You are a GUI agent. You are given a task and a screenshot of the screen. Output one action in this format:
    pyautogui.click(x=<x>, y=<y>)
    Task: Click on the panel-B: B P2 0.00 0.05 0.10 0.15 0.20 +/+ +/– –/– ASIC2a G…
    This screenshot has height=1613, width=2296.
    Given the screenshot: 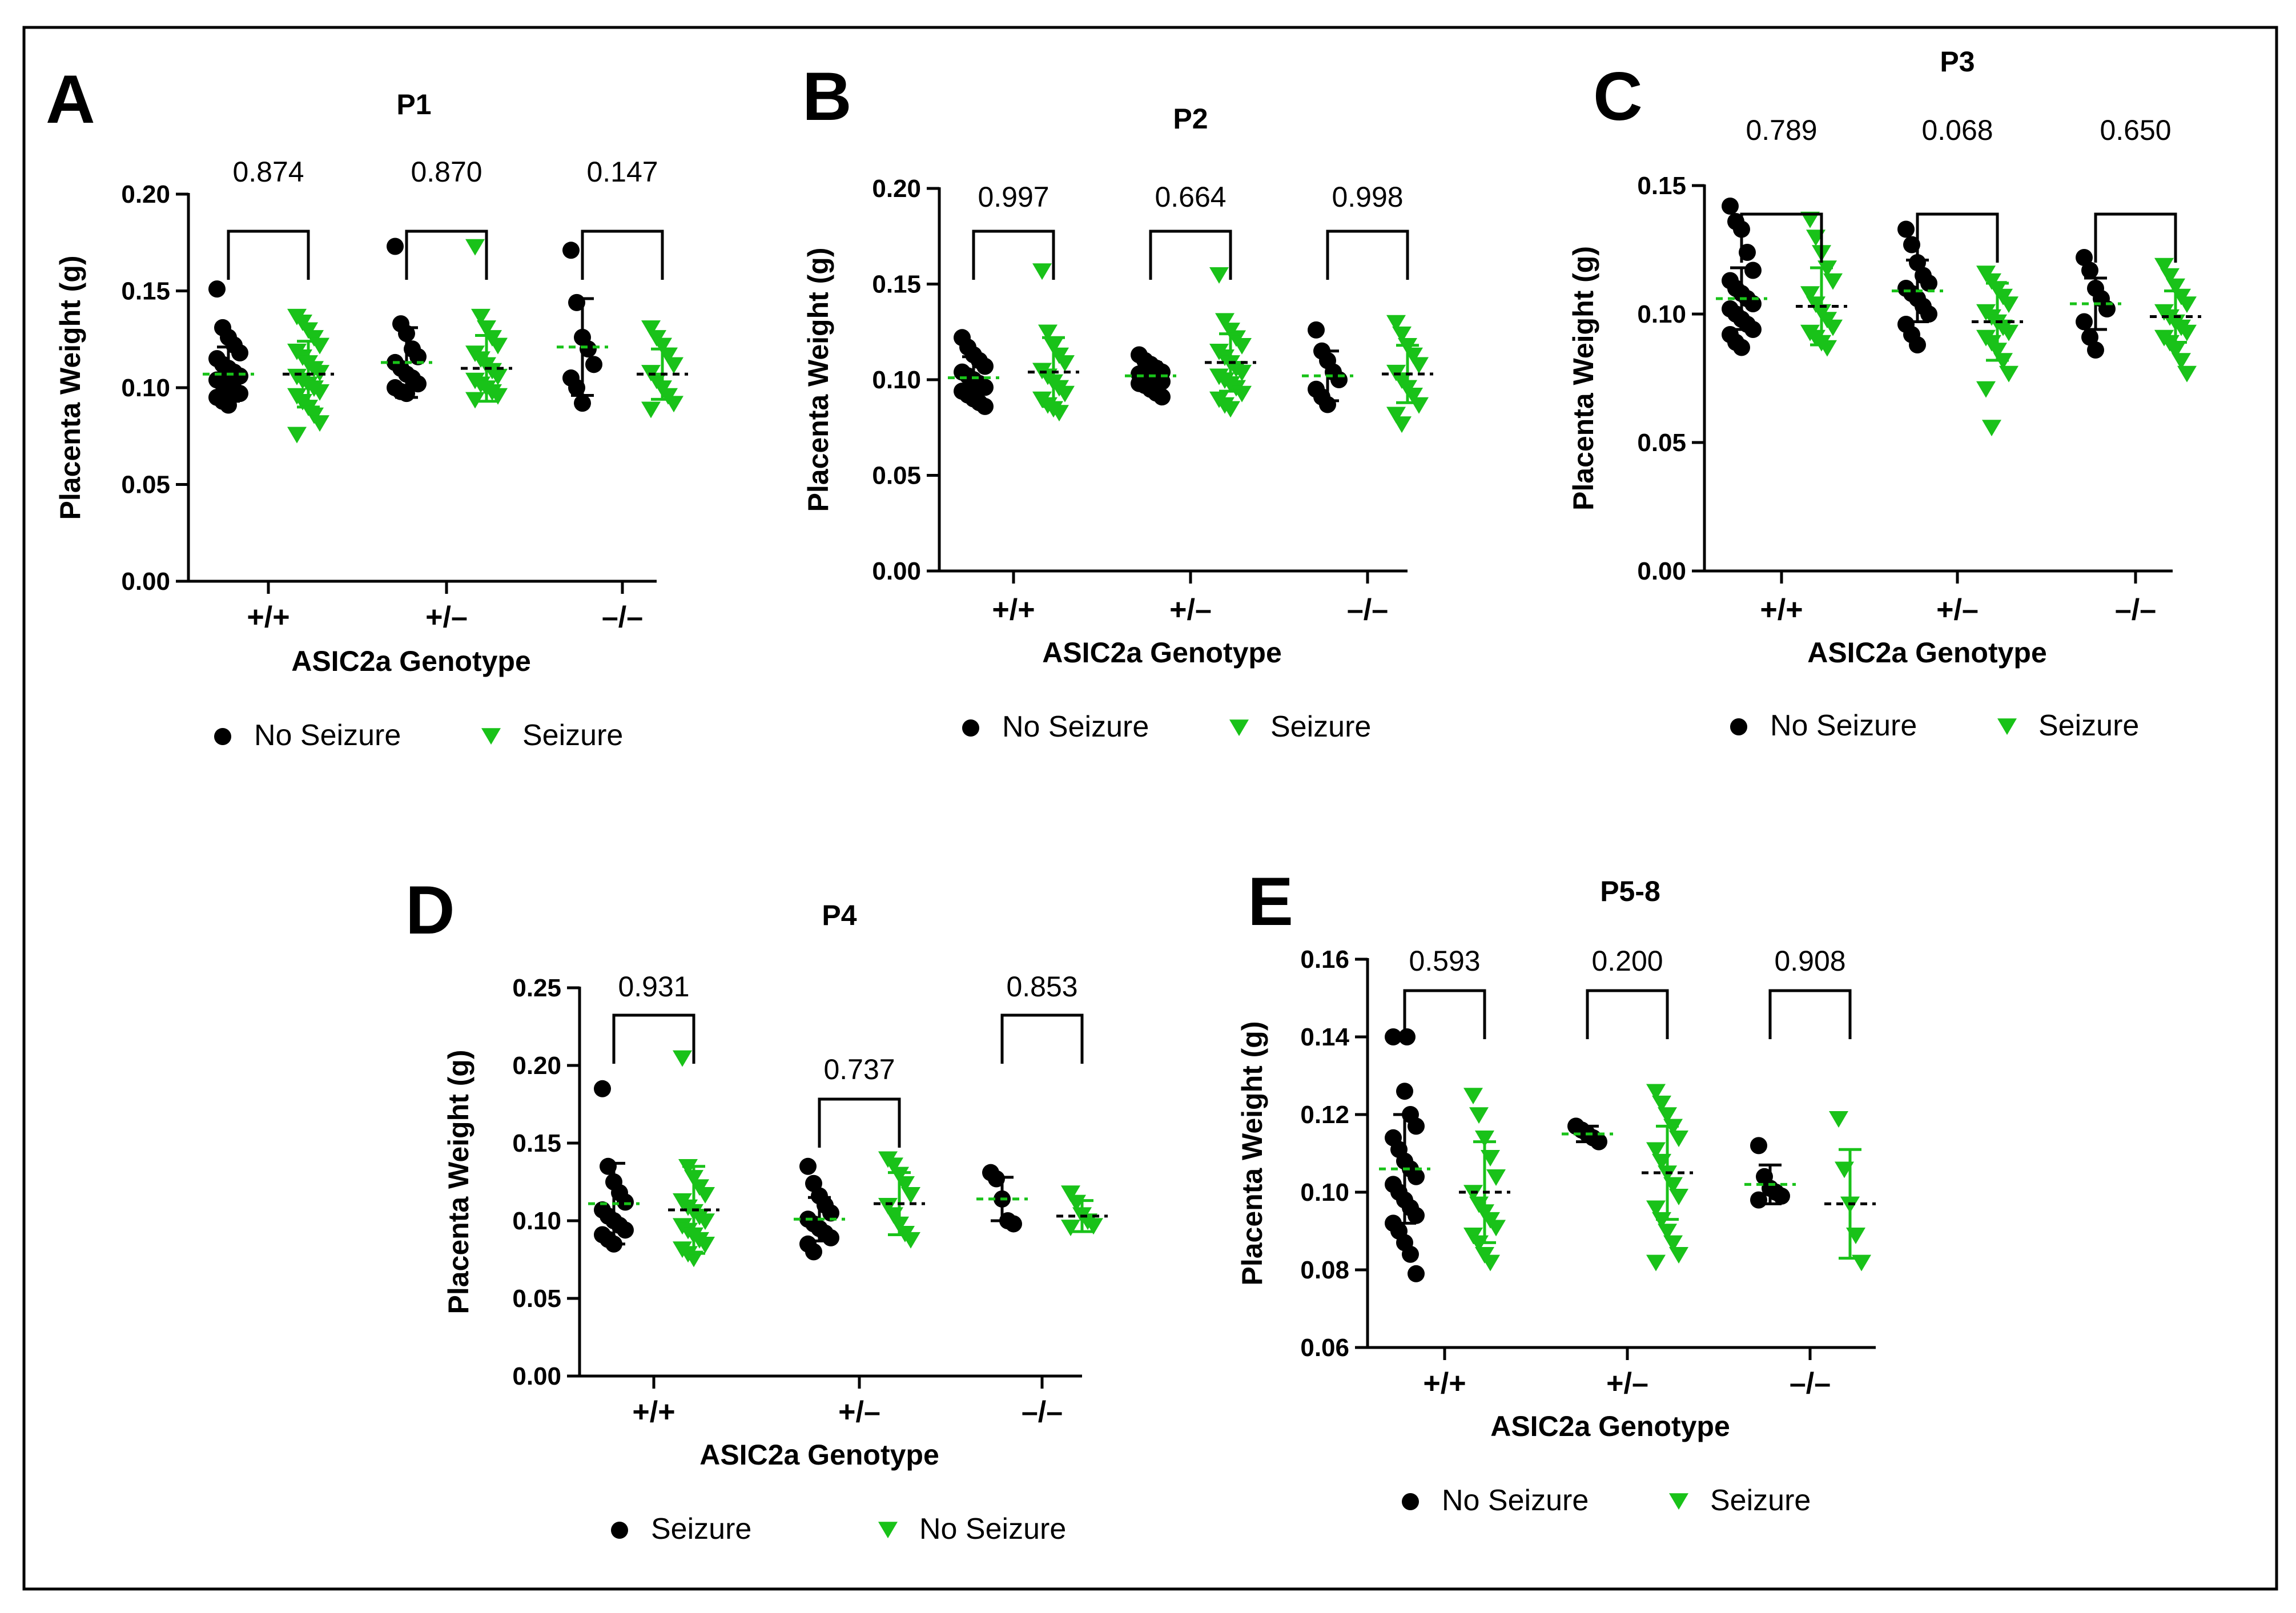 What is the action you would take?
    pyautogui.click(x=1117, y=400)
    